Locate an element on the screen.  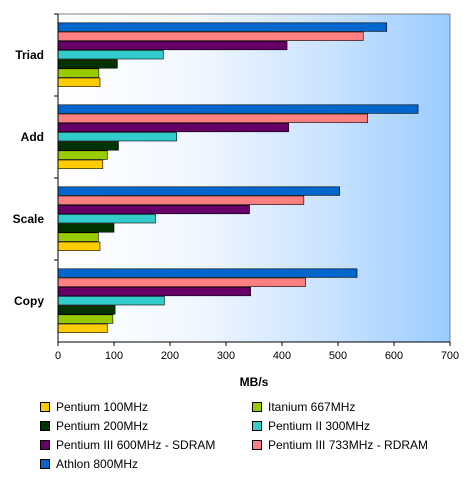
legend-label: Pentium 200MHz is located at coordinates (102, 426).